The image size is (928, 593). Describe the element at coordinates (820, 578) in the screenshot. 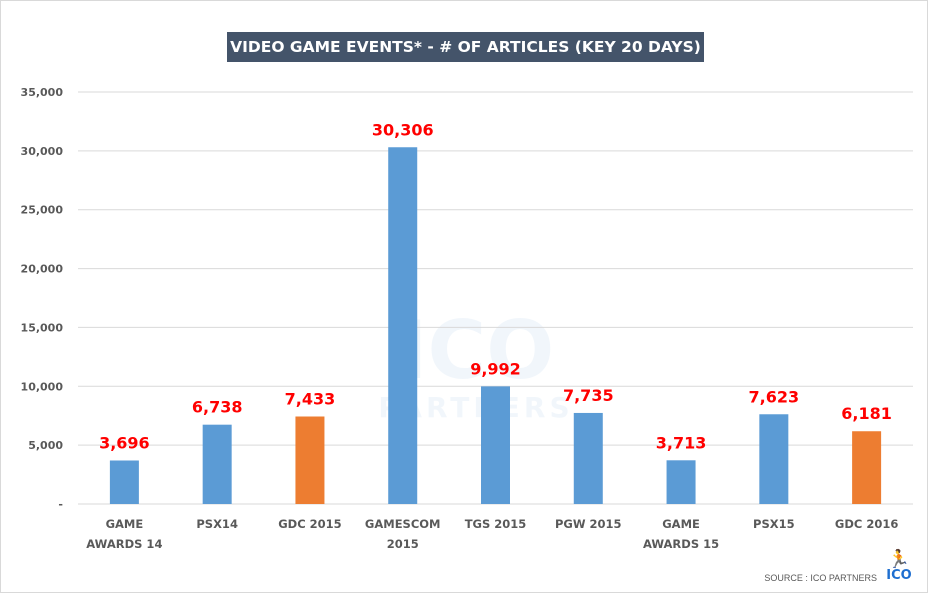

I see `source-note: SOURCE : ICO PARTNERS` at that location.